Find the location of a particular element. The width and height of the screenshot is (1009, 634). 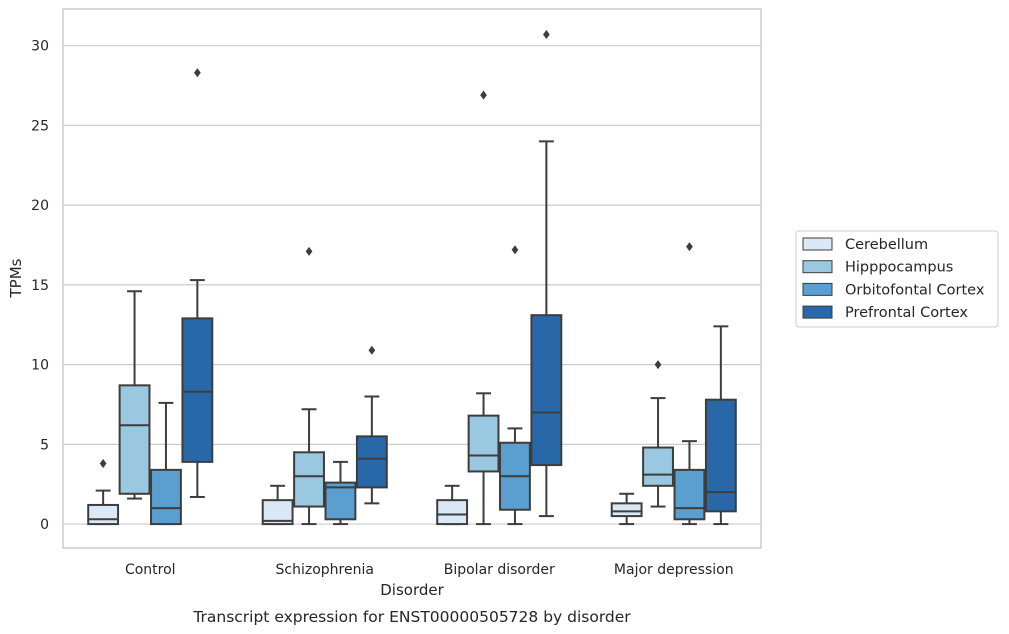

x-tick-label: Major depression is located at coordinates (674, 570).